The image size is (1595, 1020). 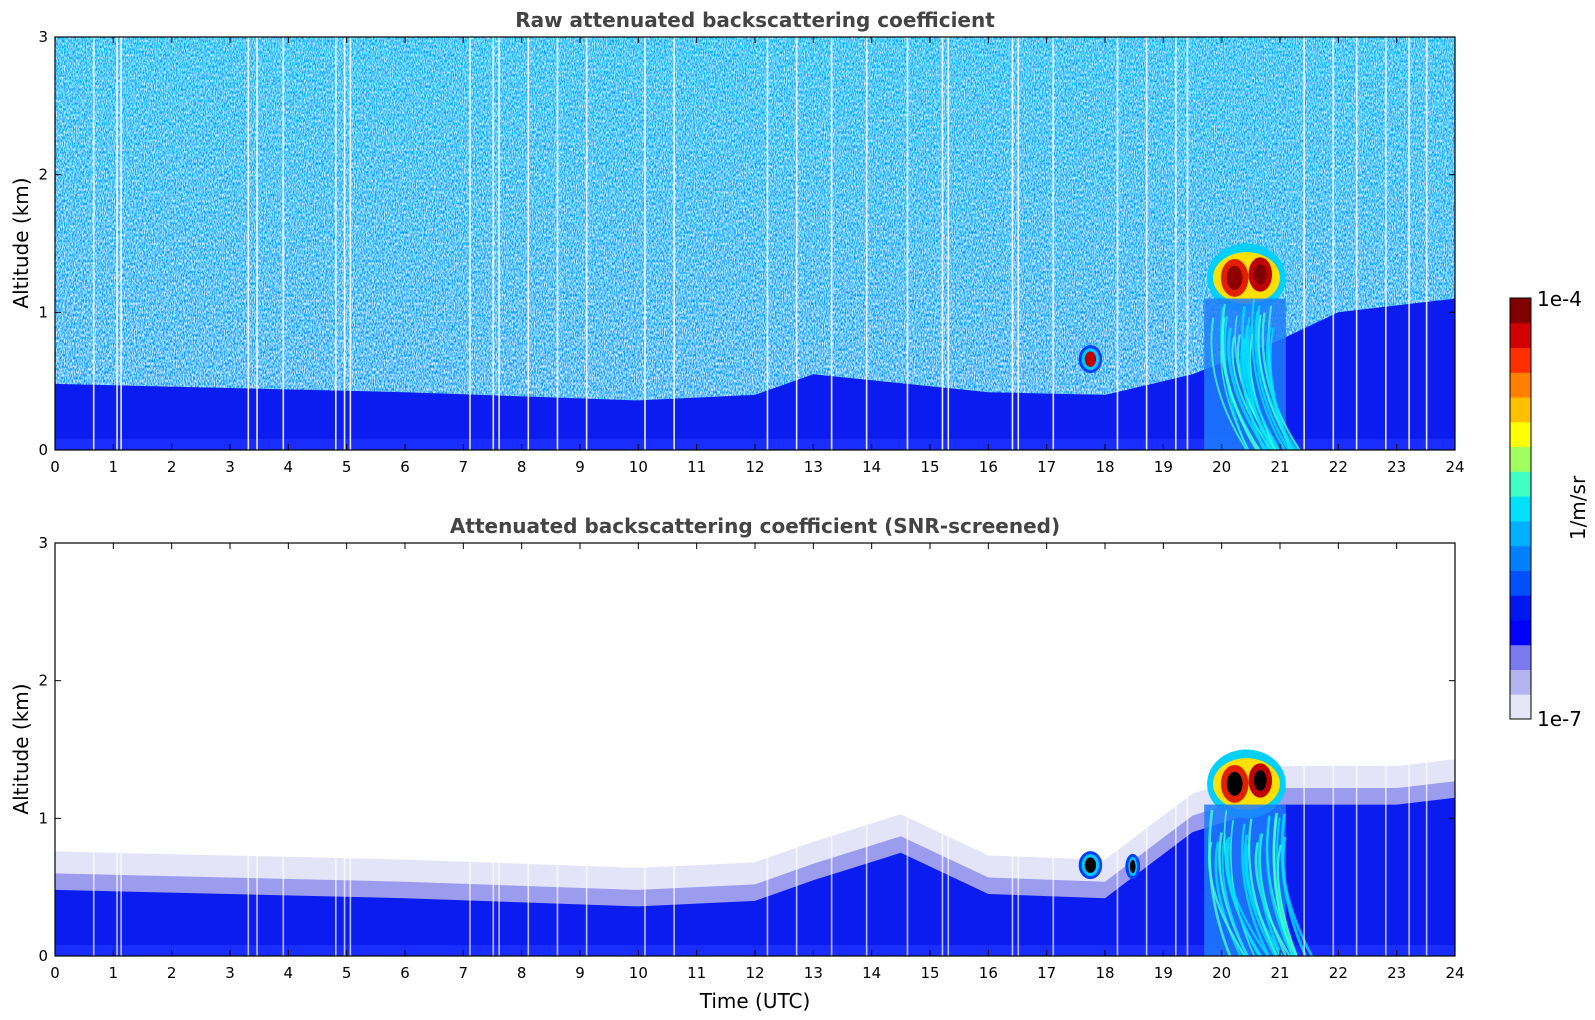 What do you see at coordinates (230, 467) in the screenshot?
I see `x-tick-label: 3` at bounding box center [230, 467].